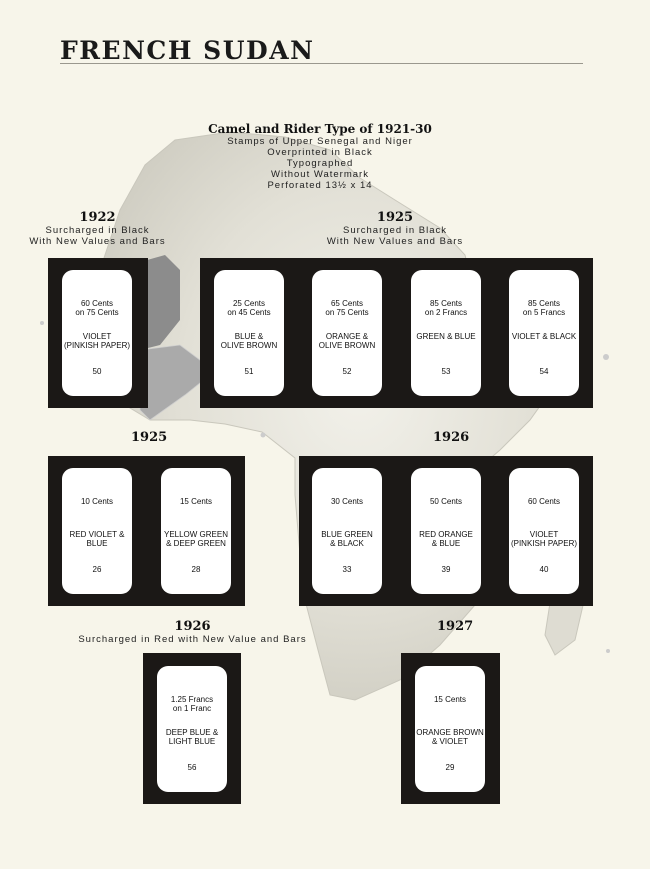  What do you see at coordinates (97, 543) in the screenshot?
I see `stamp-color: BLUE` at bounding box center [97, 543].